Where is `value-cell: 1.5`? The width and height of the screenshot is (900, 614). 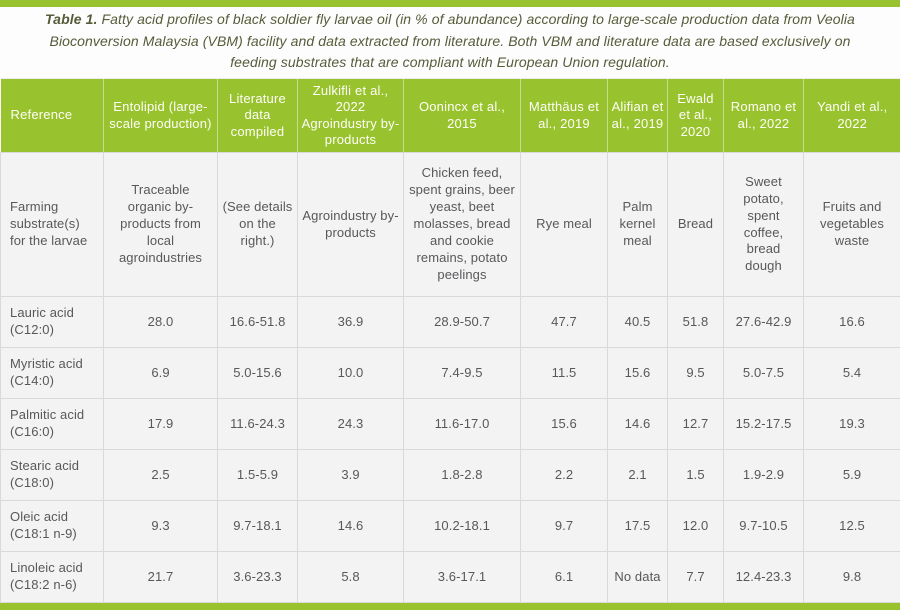
value-cell: 1.5 is located at coordinates (695, 475).